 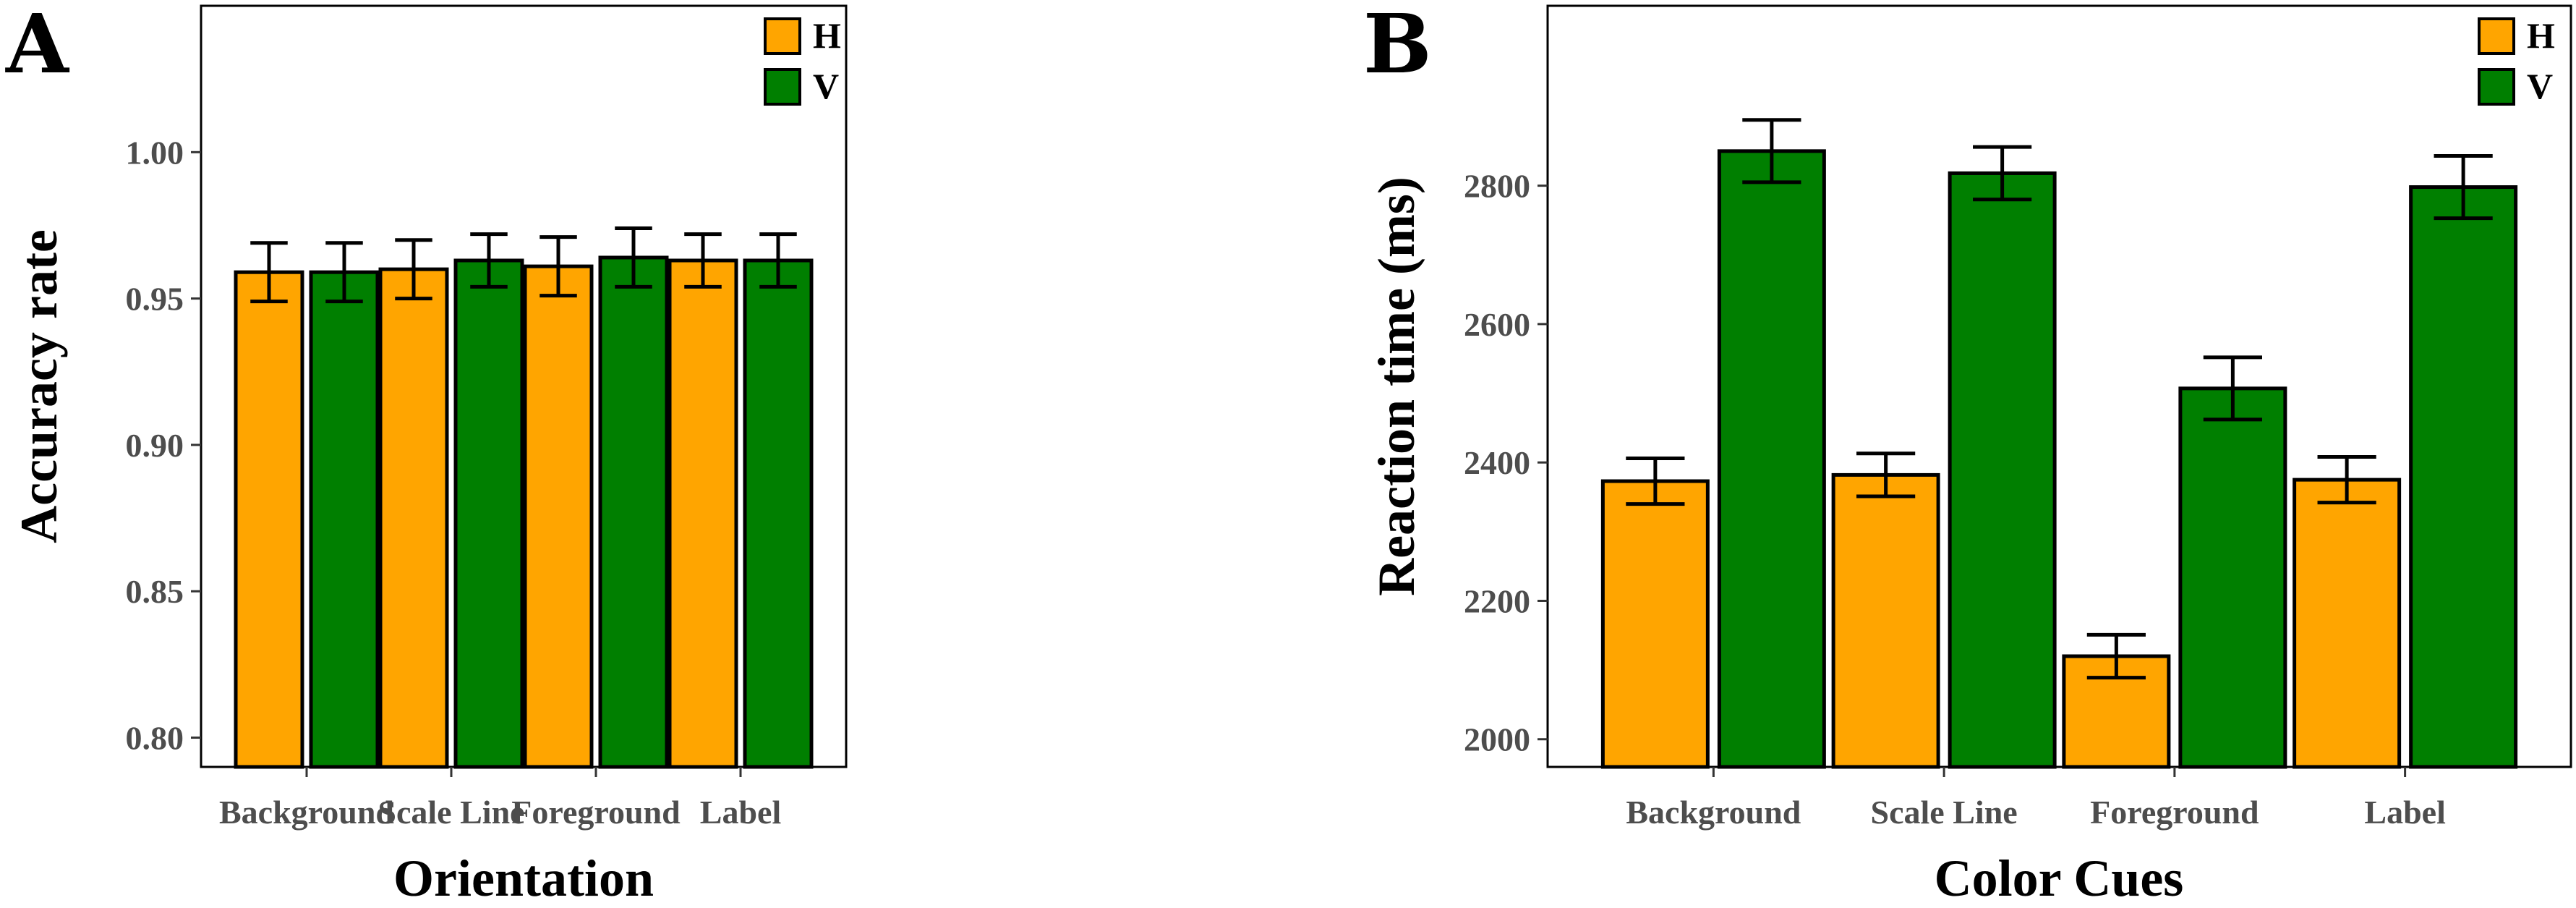 What do you see at coordinates (1885, 620) in the screenshot?
I see `bar-h-scale-line-b` at bounding box center [1885, 620].